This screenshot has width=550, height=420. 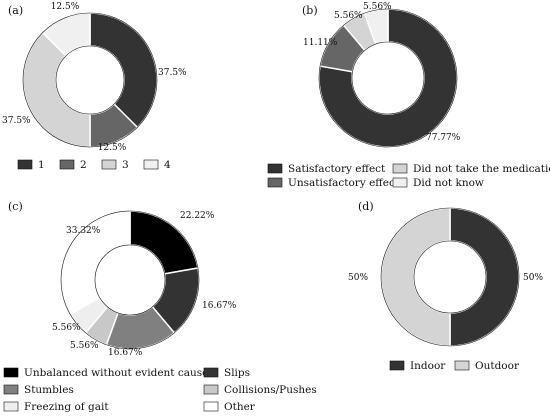 I want to click on legend-label: Unsatisfactory effect, so click(x=344, y=183).